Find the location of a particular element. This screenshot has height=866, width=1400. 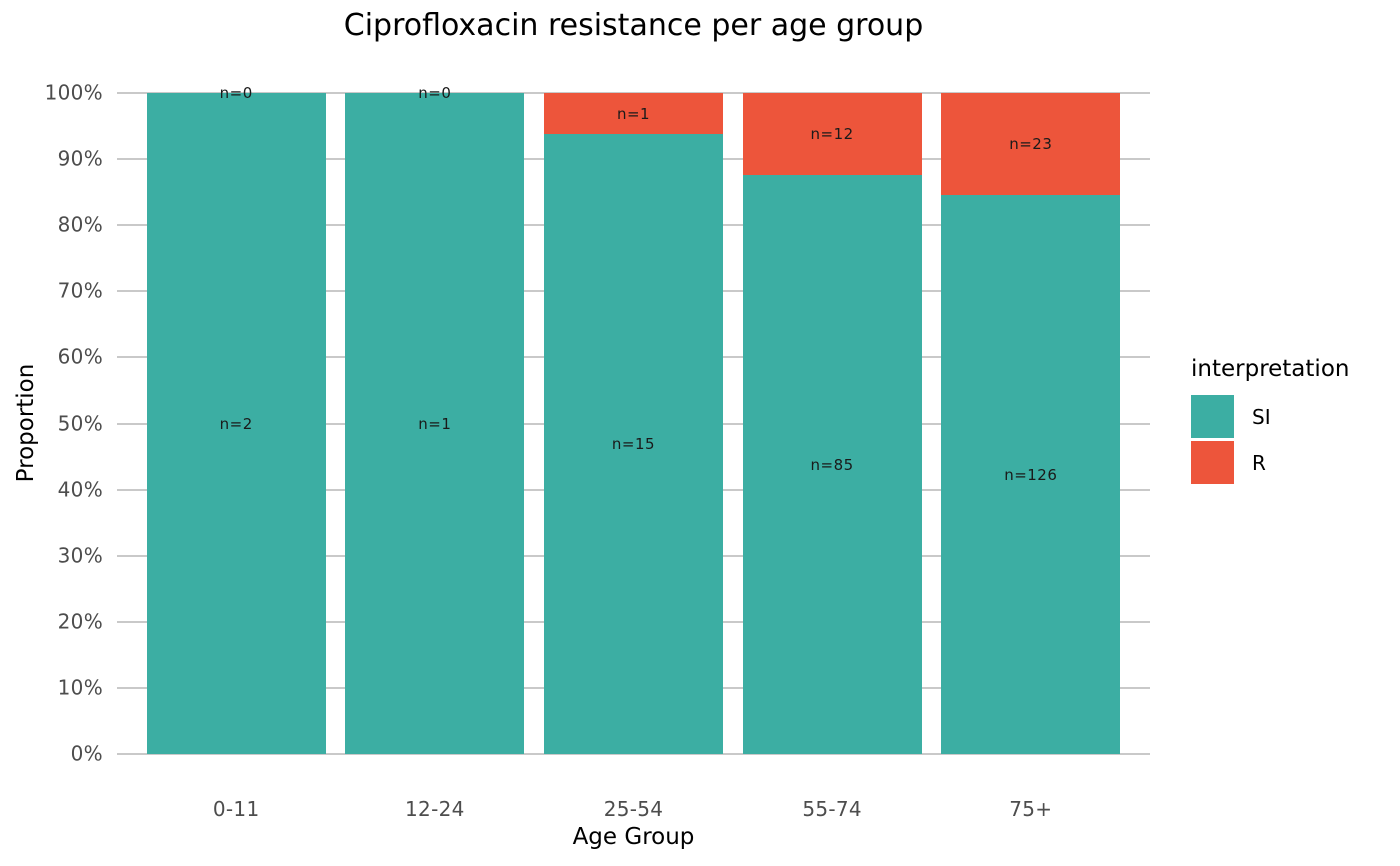

y-tick-label-30%: 30% is located at coordinates (80, 555).